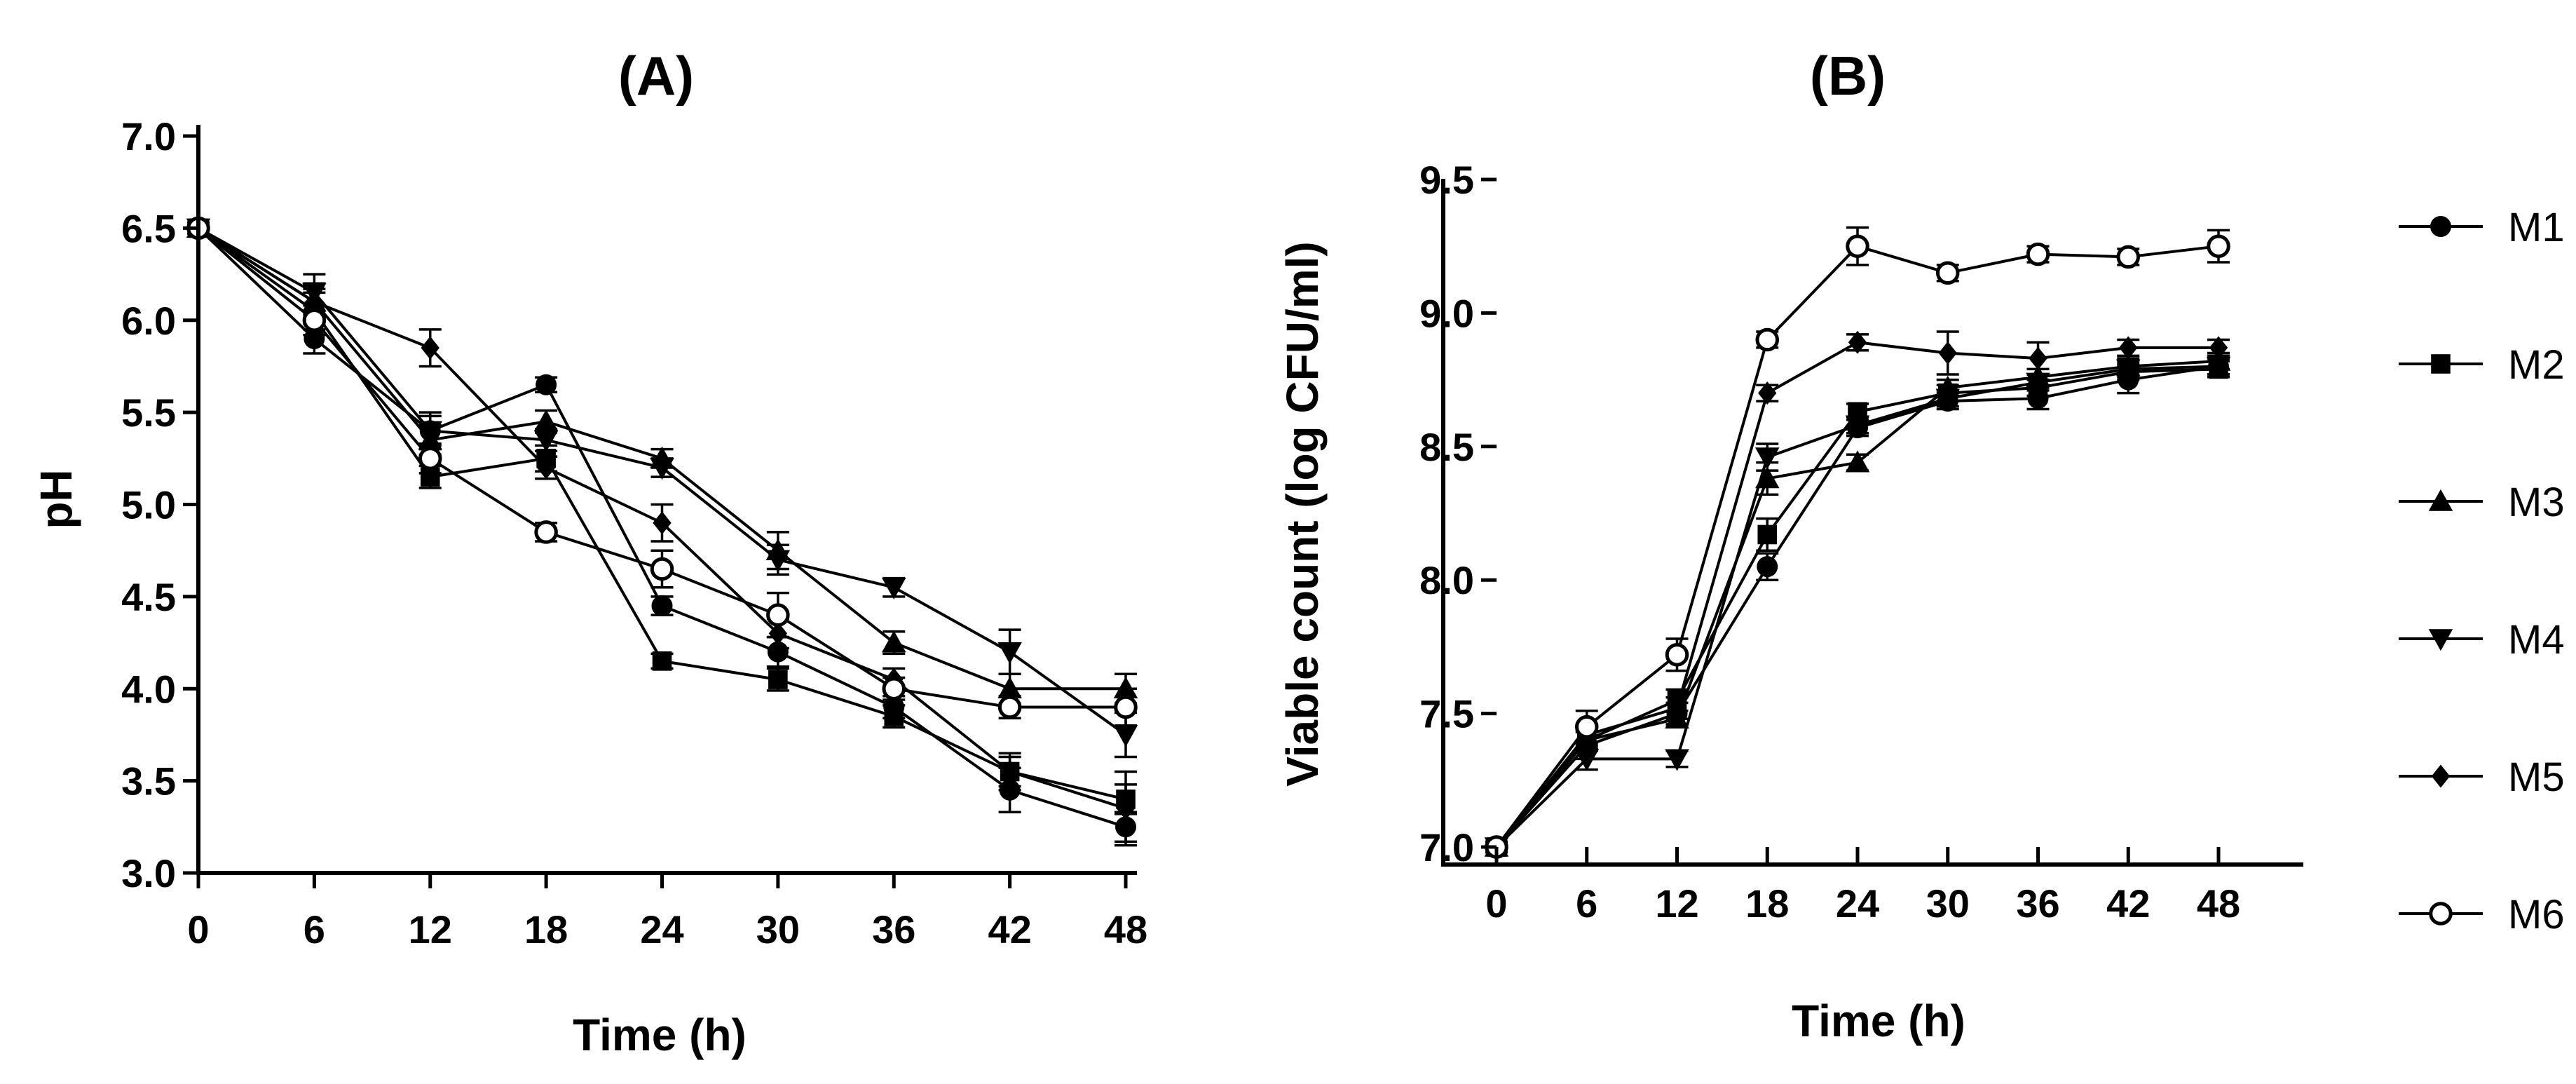 The width and height of the screenshot is (2576, 1084). I want to click on legend: M1 M2 M3 M4 M5 M6, so click(2482, 571).